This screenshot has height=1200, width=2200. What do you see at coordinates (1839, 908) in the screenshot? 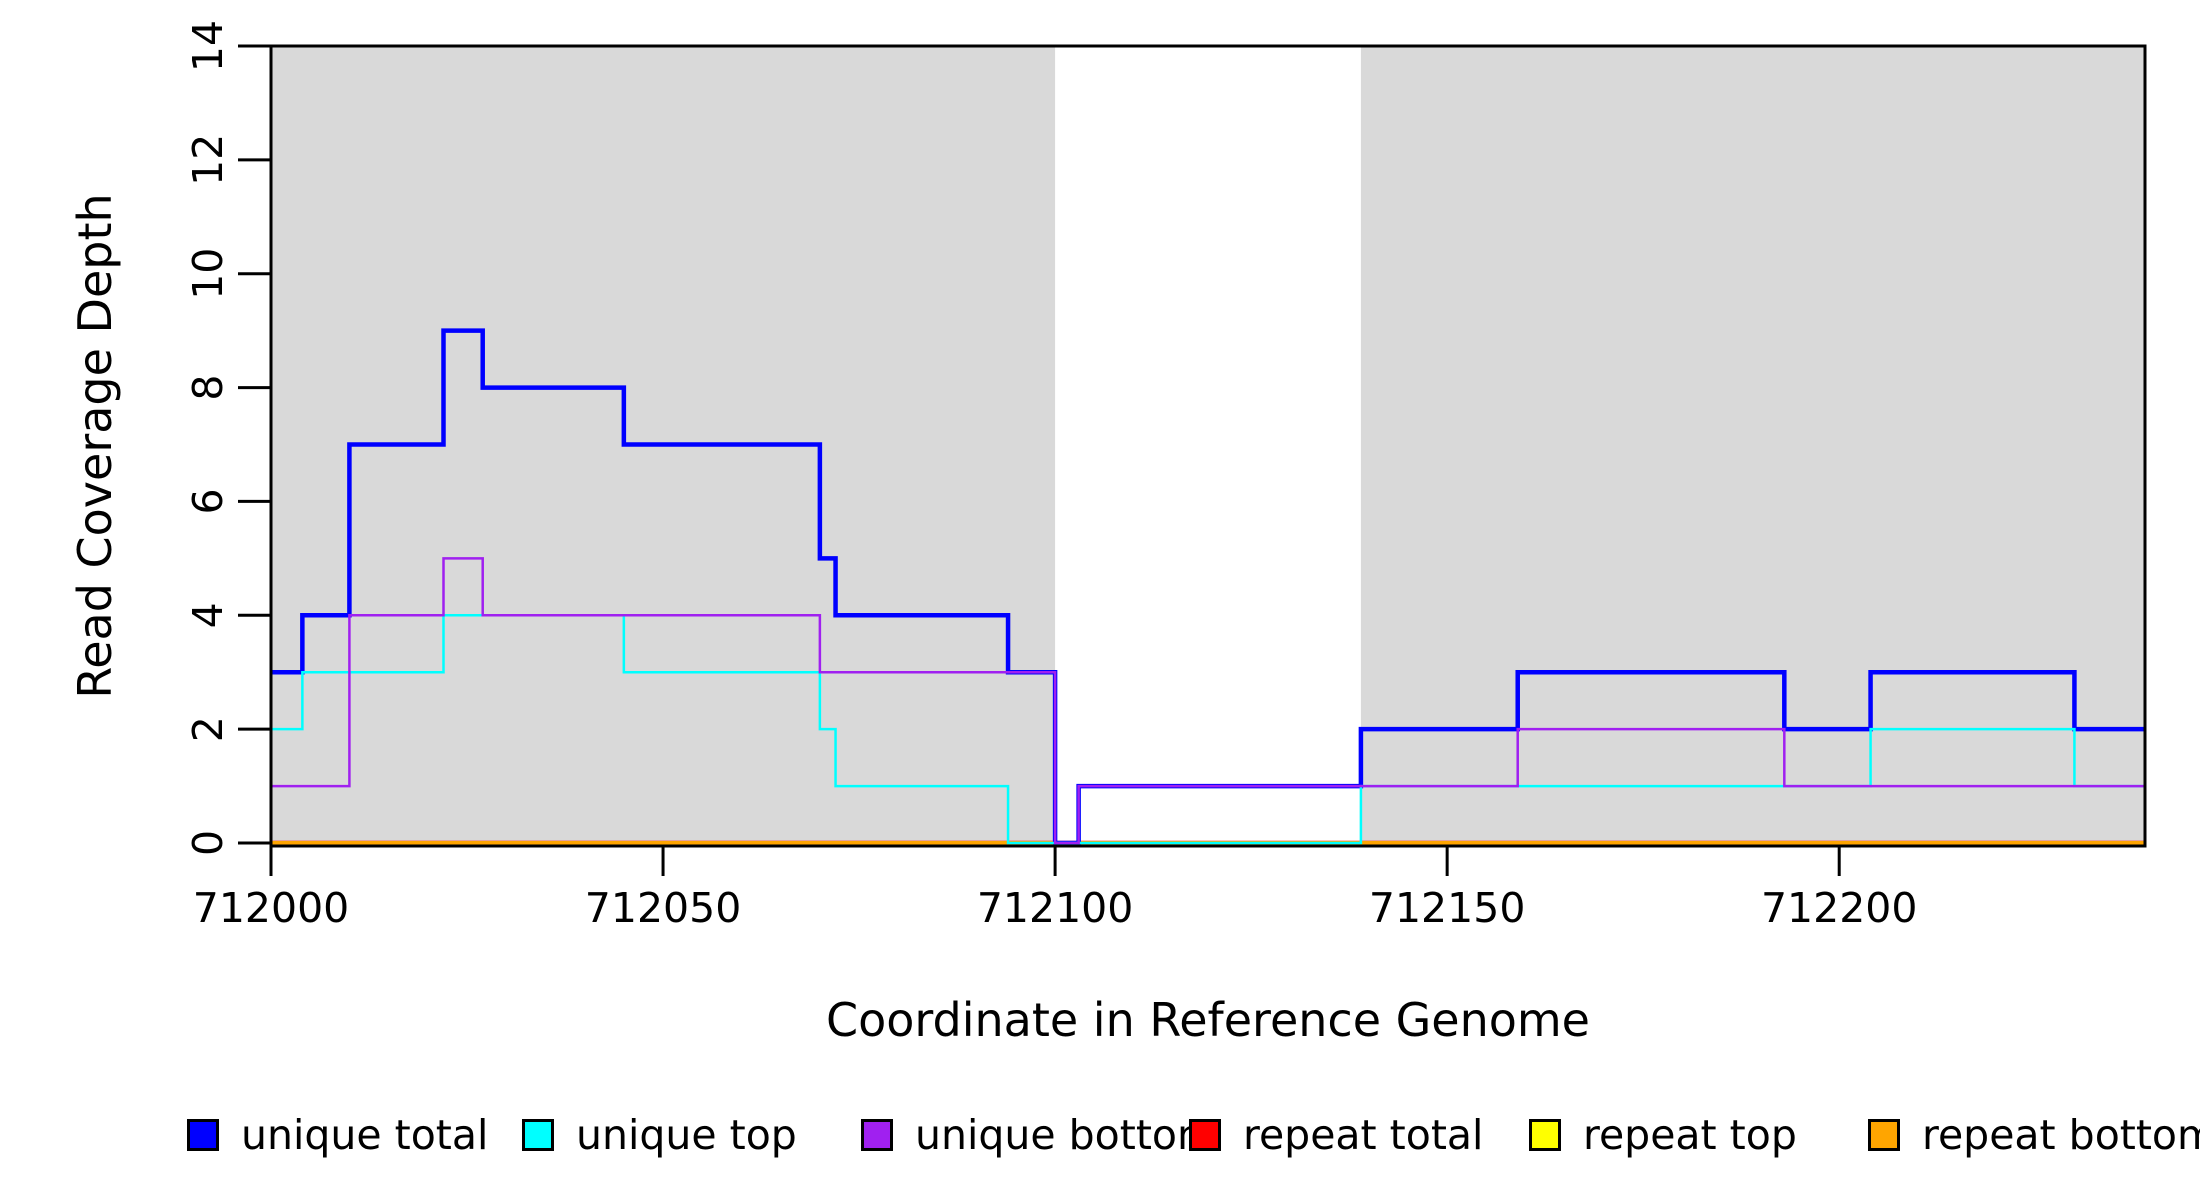
I see `x-tick-label: 712200` at bounding box center [1839, 908].